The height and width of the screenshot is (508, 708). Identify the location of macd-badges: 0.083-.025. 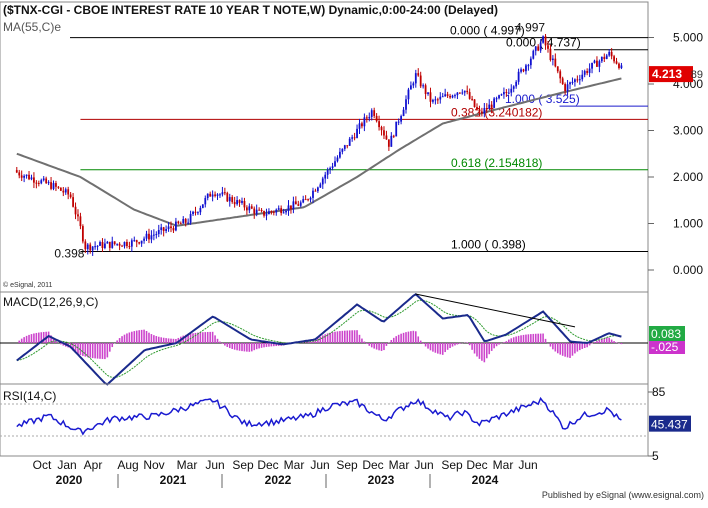
(667, 340).